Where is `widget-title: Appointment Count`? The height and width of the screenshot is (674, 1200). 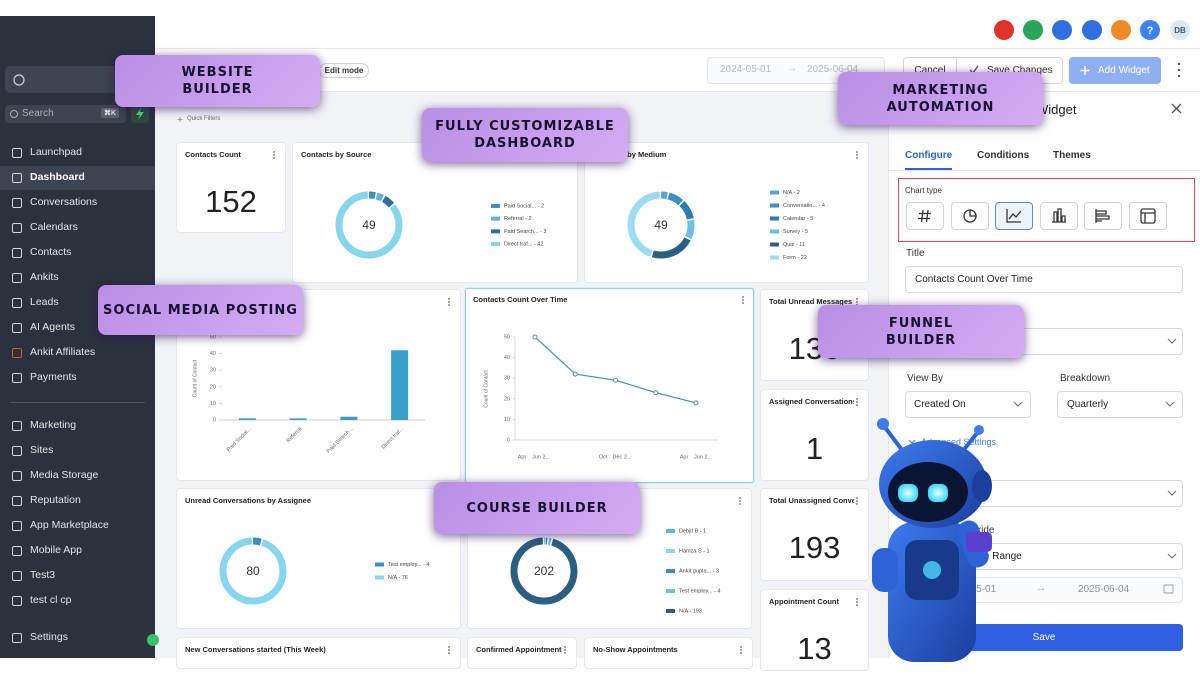
widget-title: Appointment Count is located at coordinates (804, 601).